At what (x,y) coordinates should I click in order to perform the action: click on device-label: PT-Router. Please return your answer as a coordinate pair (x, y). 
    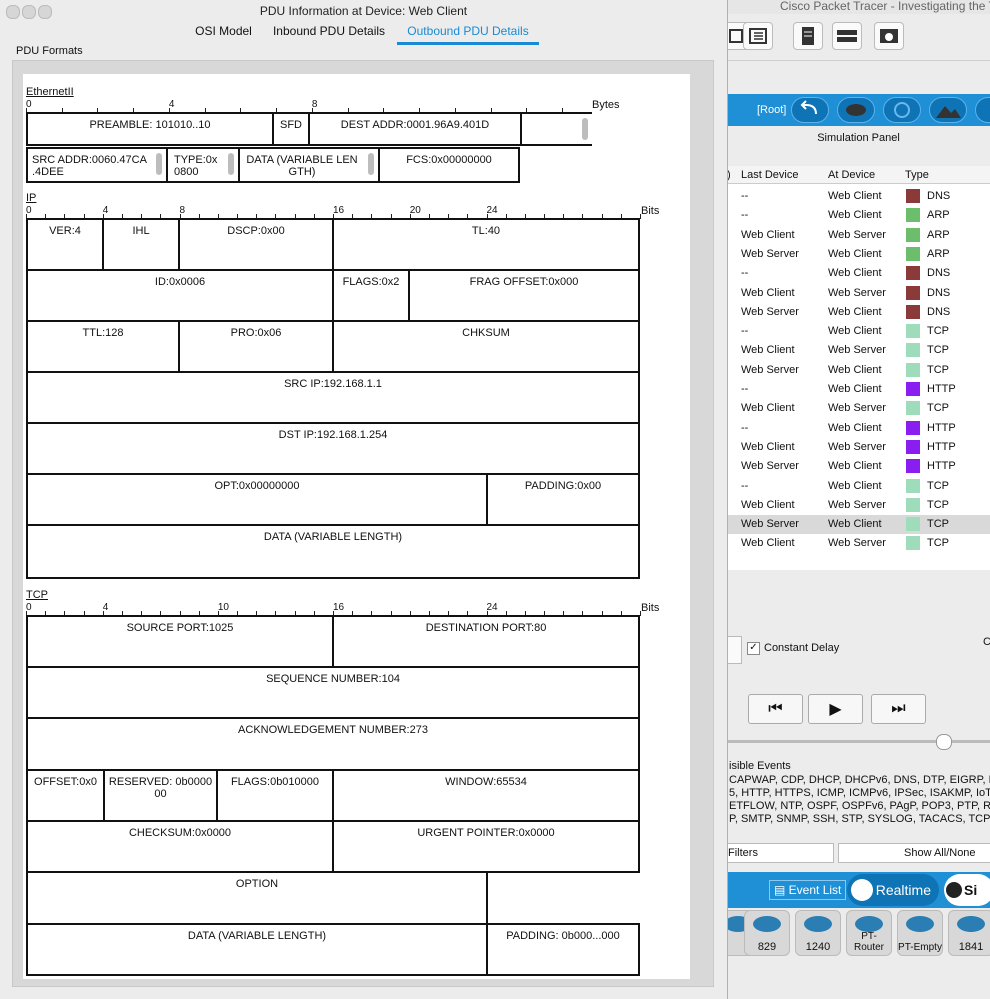
    Looking at the image, I should click on (868, 942).